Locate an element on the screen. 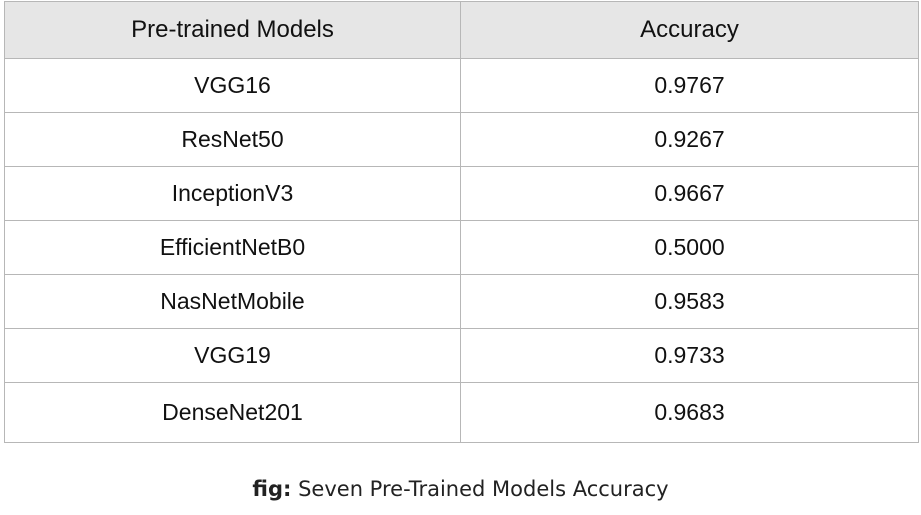  table-row: NasNetMobile 0.9583 is located at coordinates (461, 301).